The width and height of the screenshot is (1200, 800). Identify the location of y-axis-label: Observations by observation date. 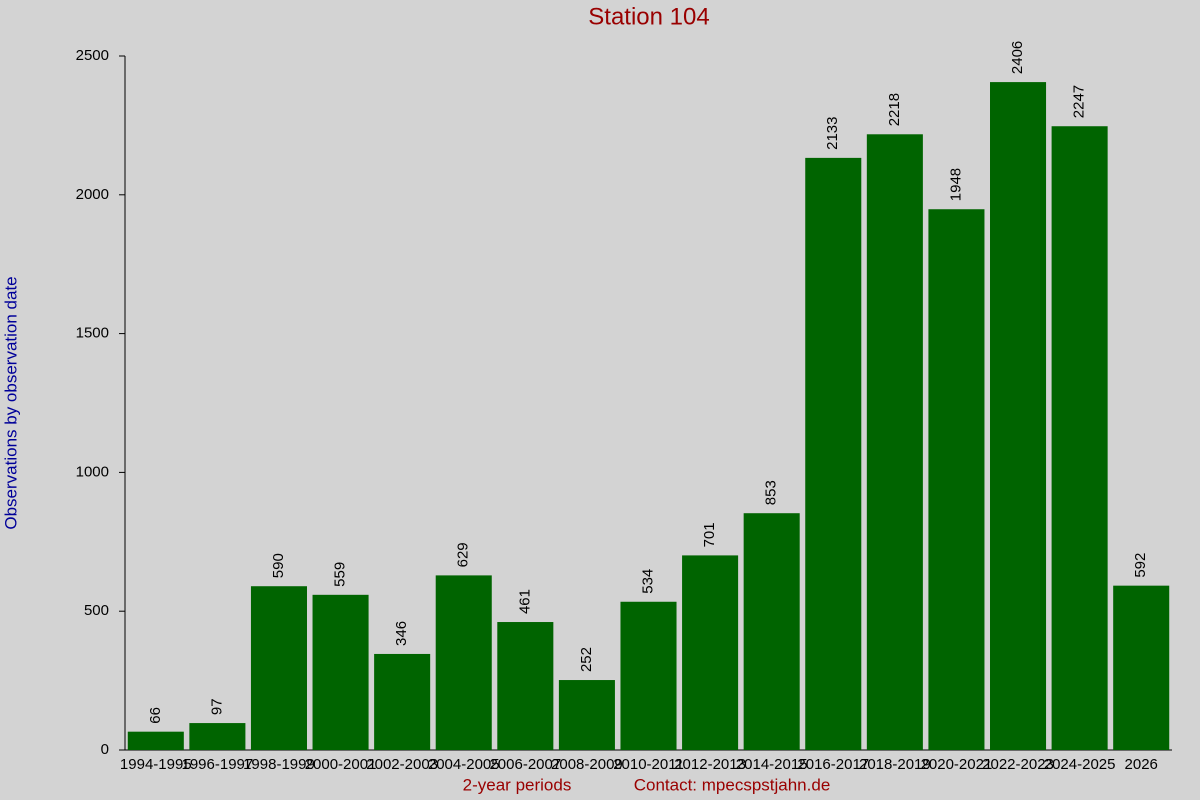
(10, 402).